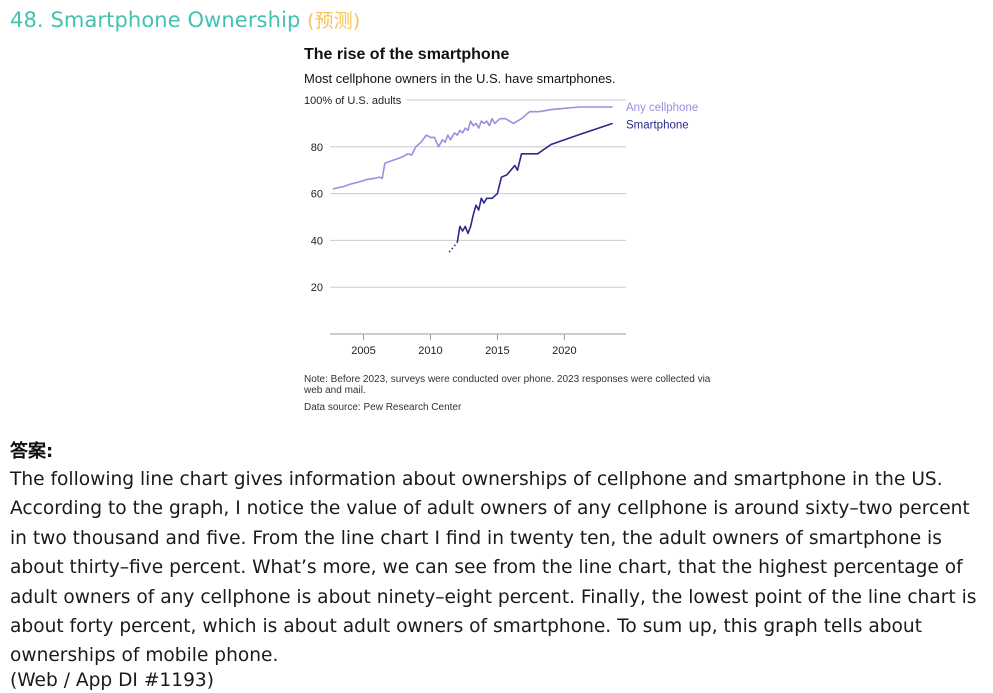 The image size is (993, 693). Describe the element at coordinates (430, 351) in the screenshot. I see `x-tick-label-2010: 2010` at that location.